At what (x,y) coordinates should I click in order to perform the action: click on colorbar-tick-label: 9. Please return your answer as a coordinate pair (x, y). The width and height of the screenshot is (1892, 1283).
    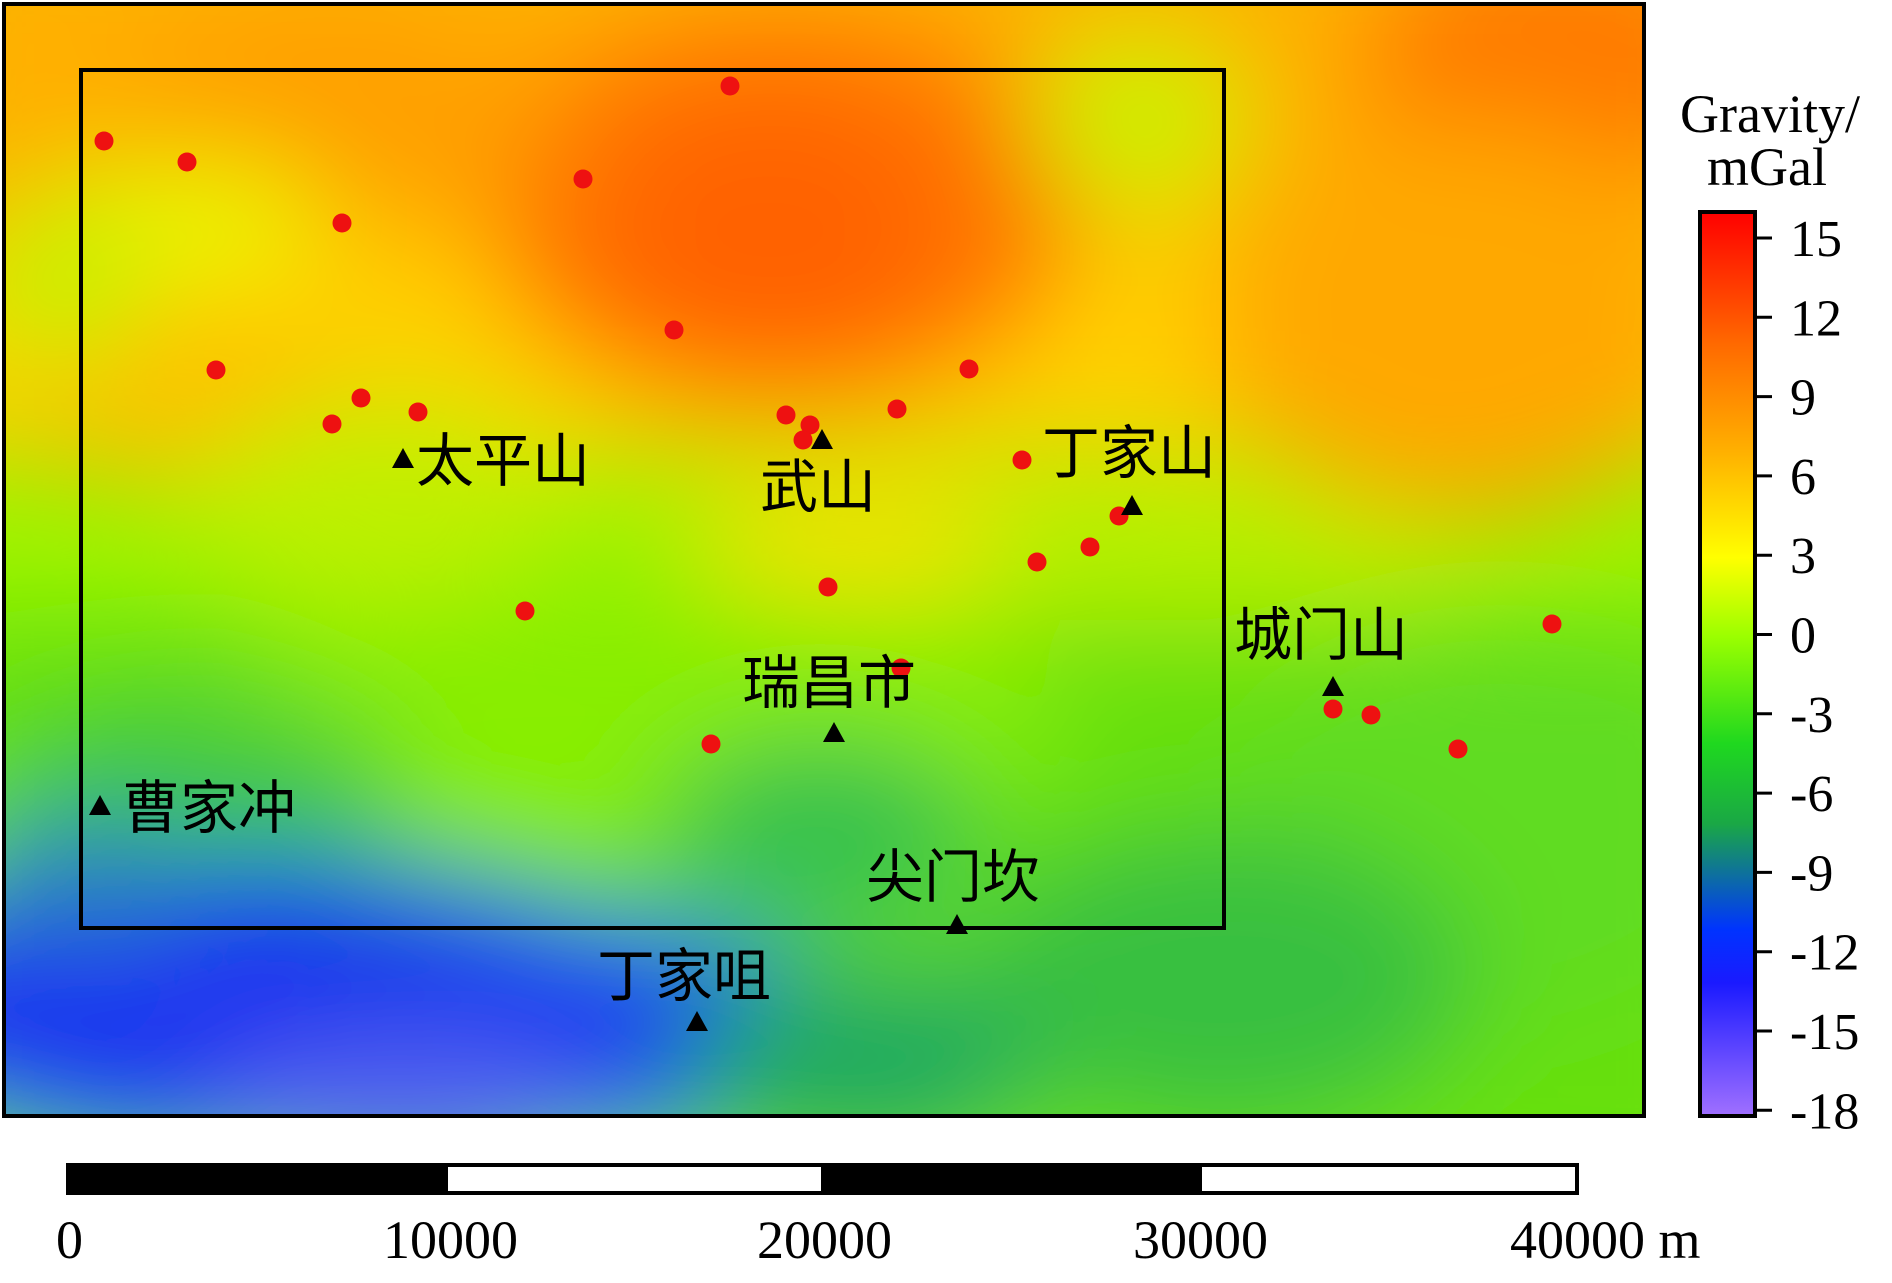
    Looking at the image, I should click on (1803, 398).